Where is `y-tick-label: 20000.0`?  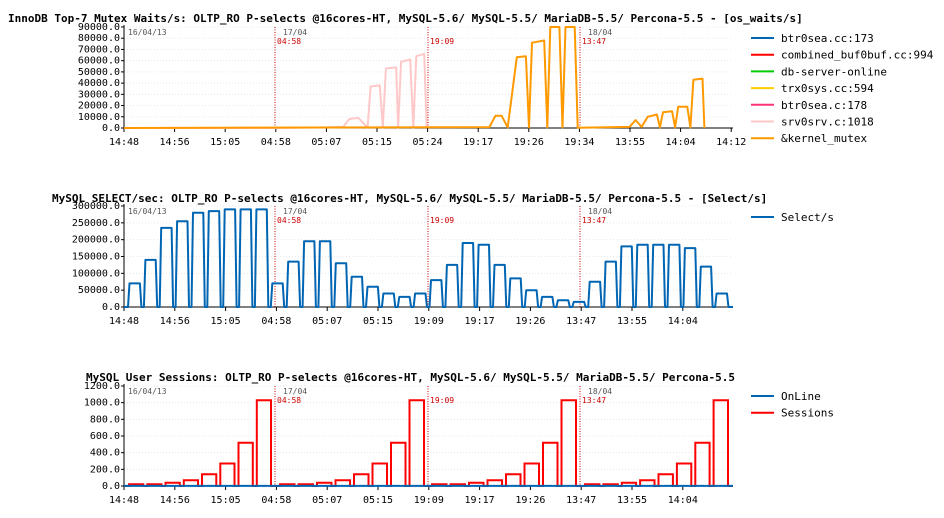
y-tick-label: 20000.0 is located at coordinates (99, 106).